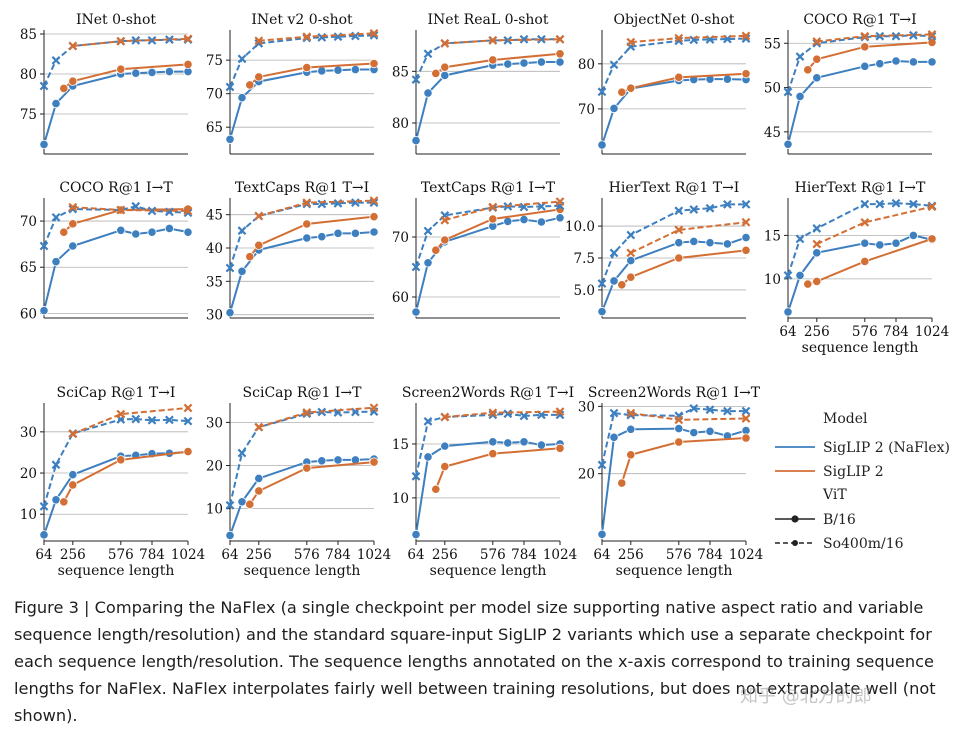 This screenshot has width=972, height=734. Describe the element at coordinates (214, 128) in the screenshot. I see `y-tick-label: 65` at that location.